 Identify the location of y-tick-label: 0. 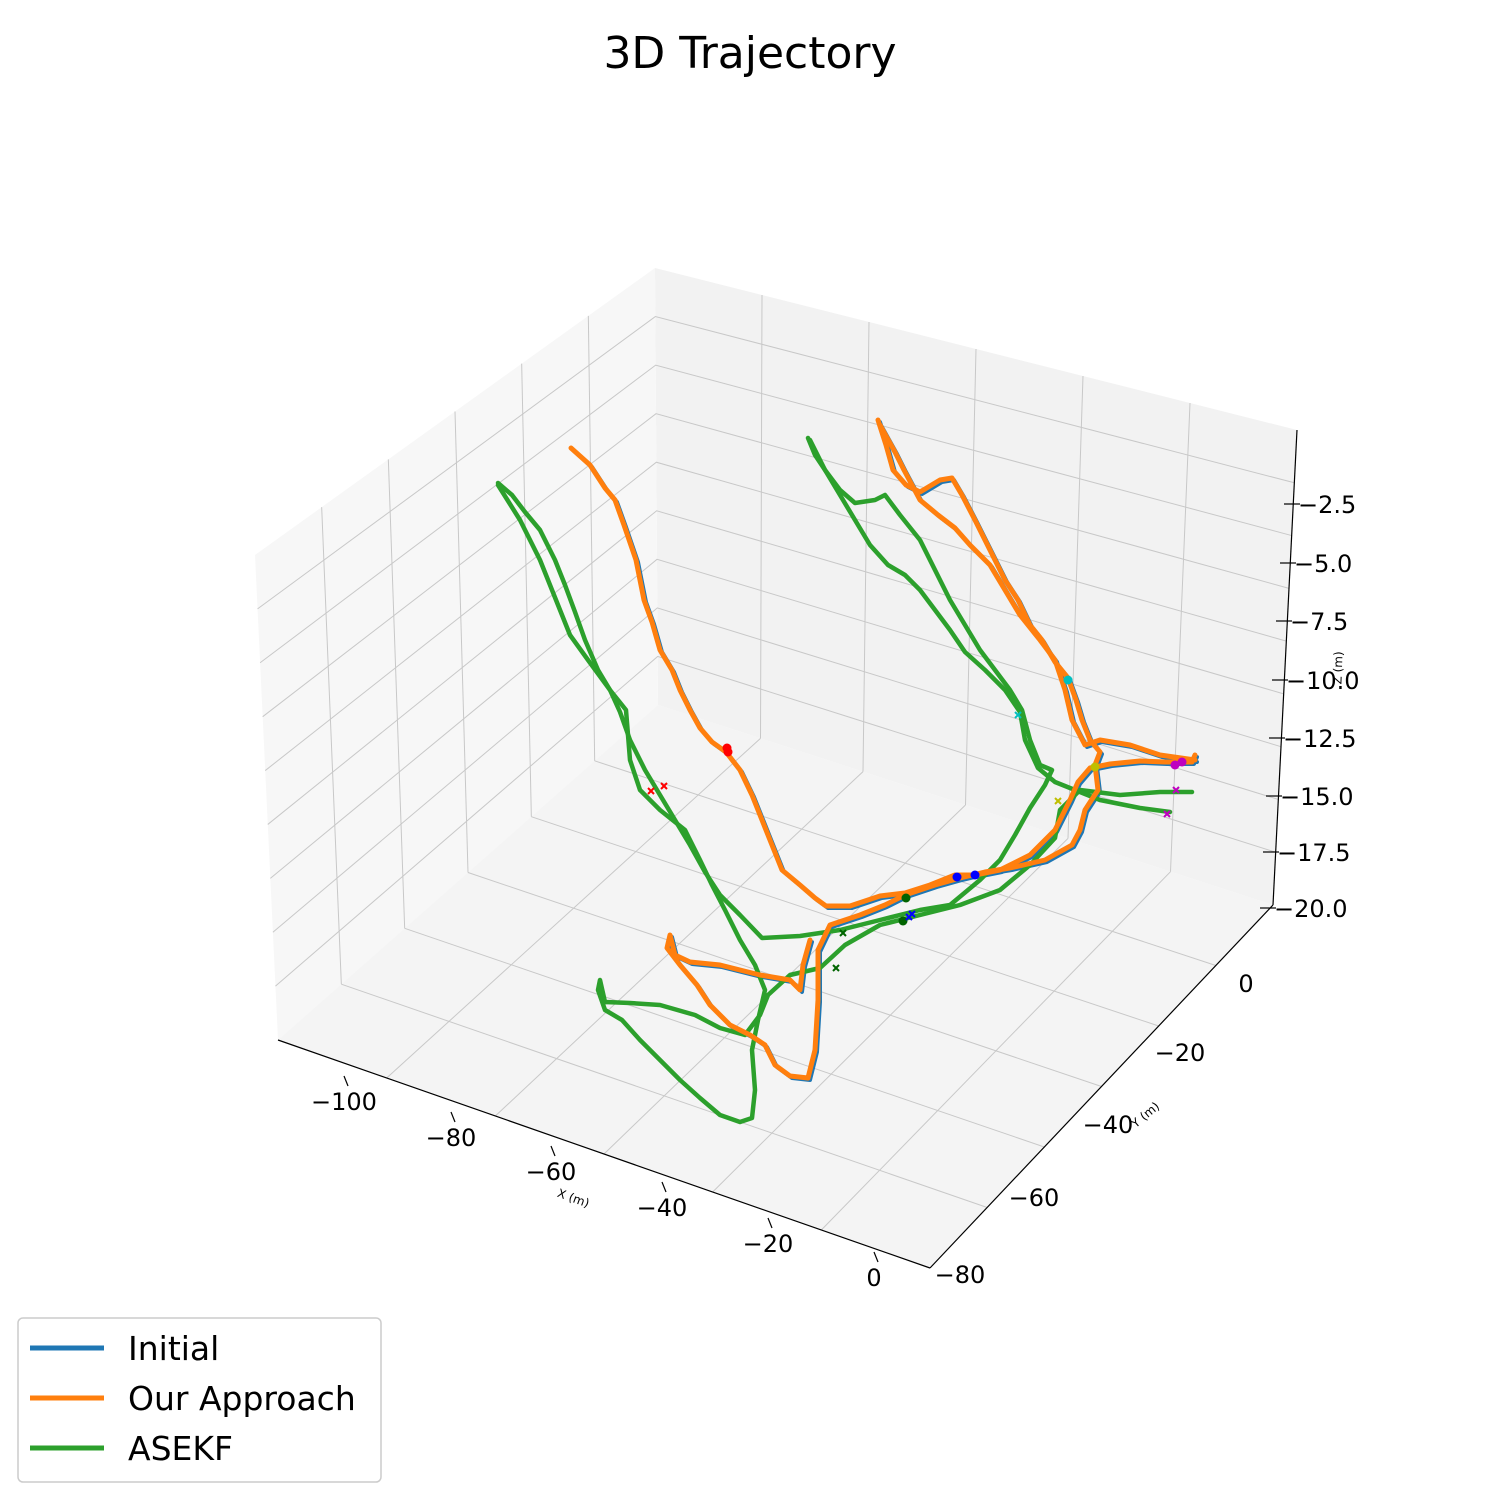
(1245, 984).